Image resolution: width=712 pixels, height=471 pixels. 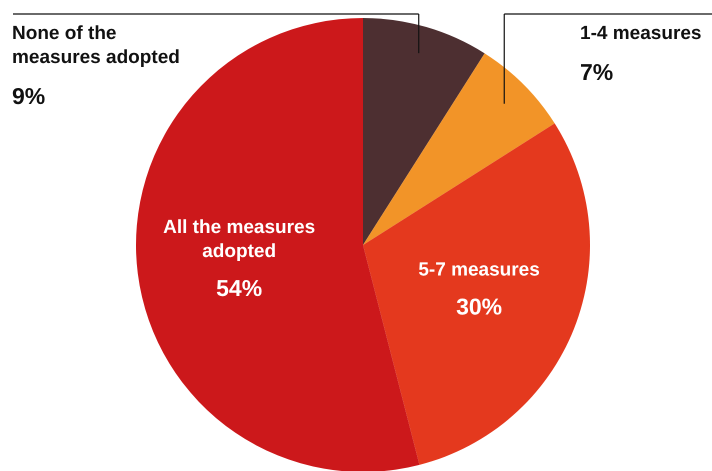 What do you see at coordinates (29, 96) in the screenshot?
I see `data-label: 9%` at bounding box center [29, 96].